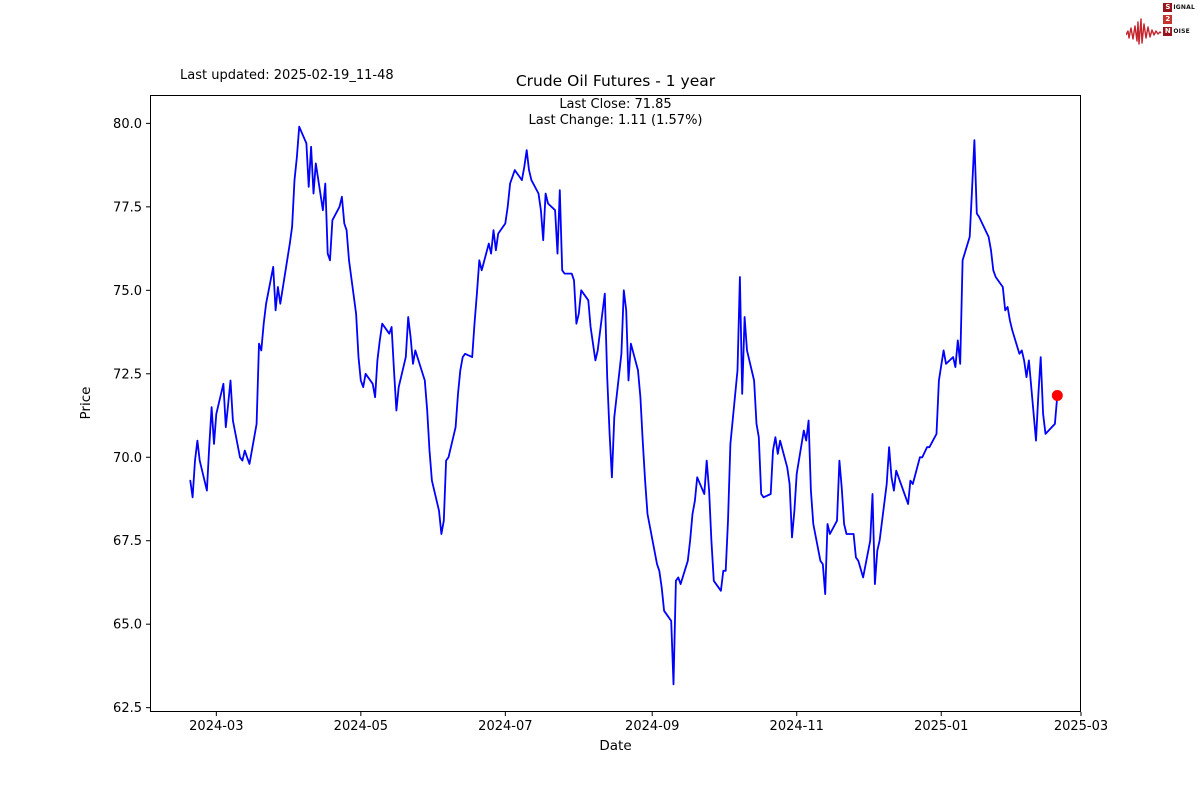 This screenshot has height=800, width=1200. What do you see at coordinates (127, 625) in the screenshot?
I see `y-tick-label: 65.0` at bounding box center [127, 625].